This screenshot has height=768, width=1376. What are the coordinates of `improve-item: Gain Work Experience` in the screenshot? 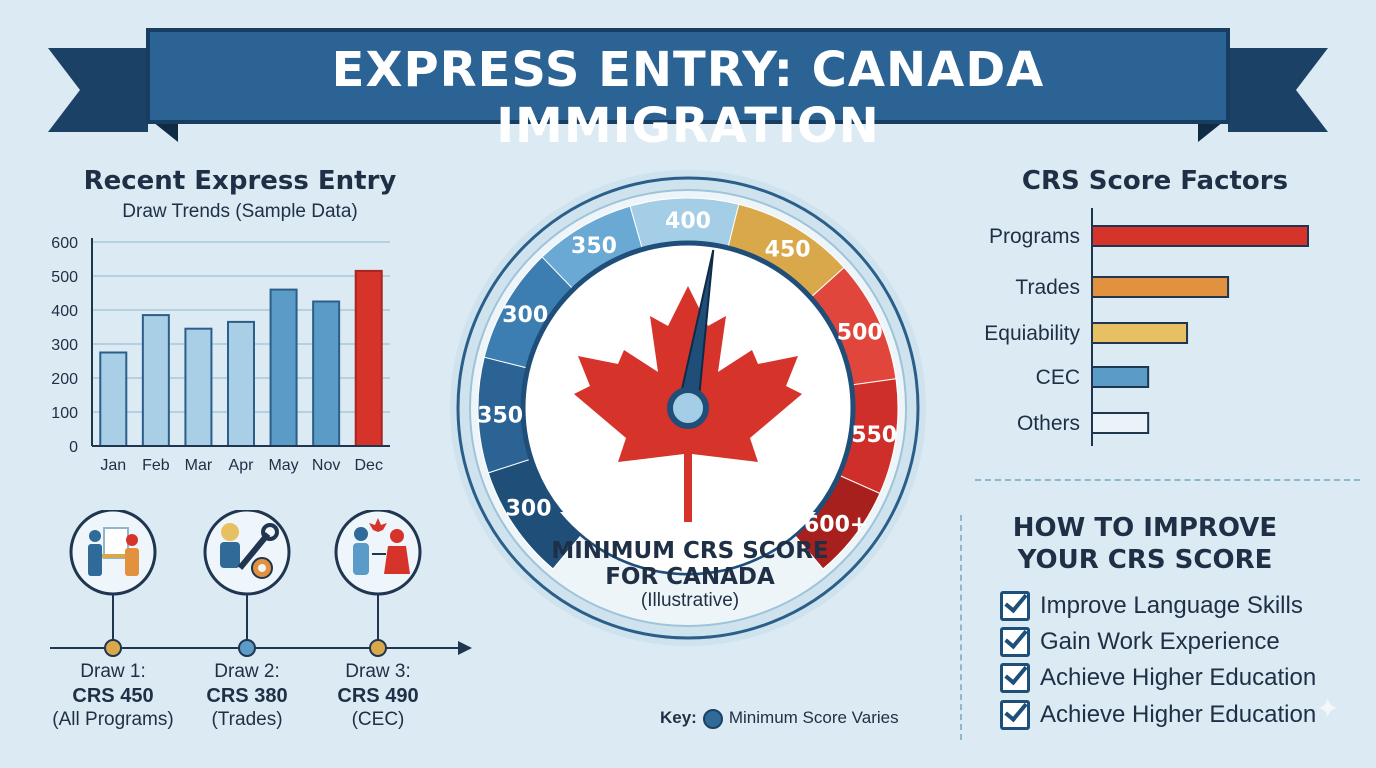 It's located at (1140, 642).